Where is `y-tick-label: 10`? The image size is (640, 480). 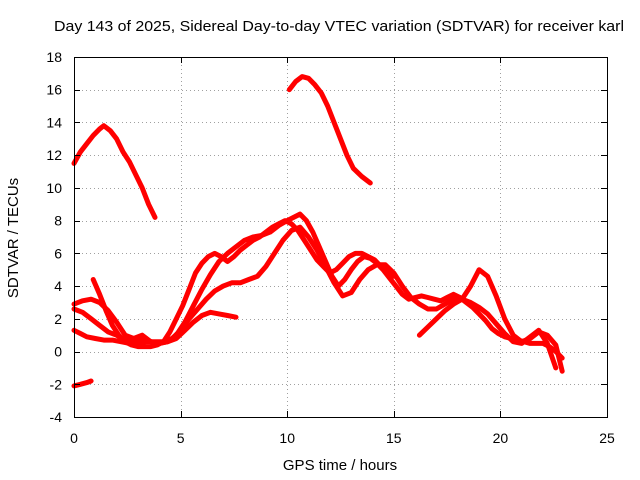
y-tick-label: 10 is located at coordinates (54, 188).